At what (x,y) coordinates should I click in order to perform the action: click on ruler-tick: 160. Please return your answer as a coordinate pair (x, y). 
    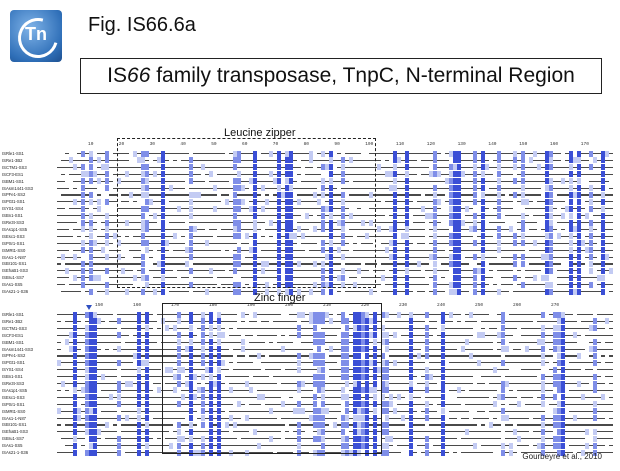
    Looking at the image, I should click on (137, 305).